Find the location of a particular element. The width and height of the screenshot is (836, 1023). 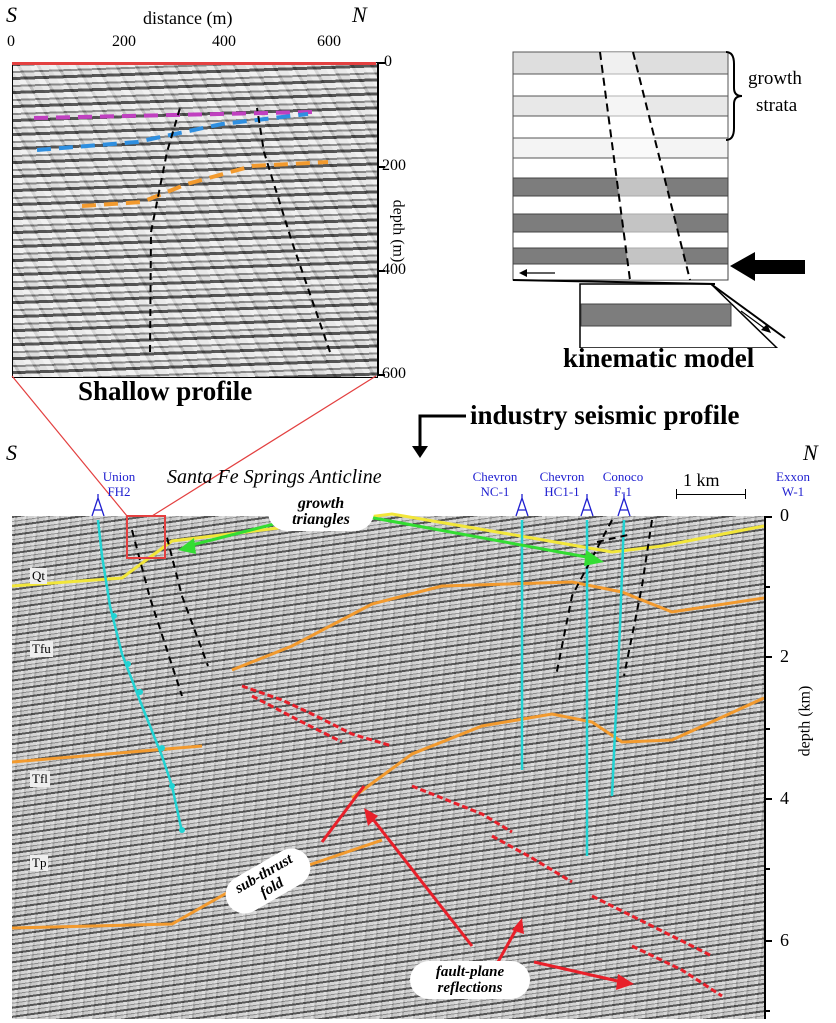

well-label-exxon: Exxon W-1 is located at coordinates (793, 484).